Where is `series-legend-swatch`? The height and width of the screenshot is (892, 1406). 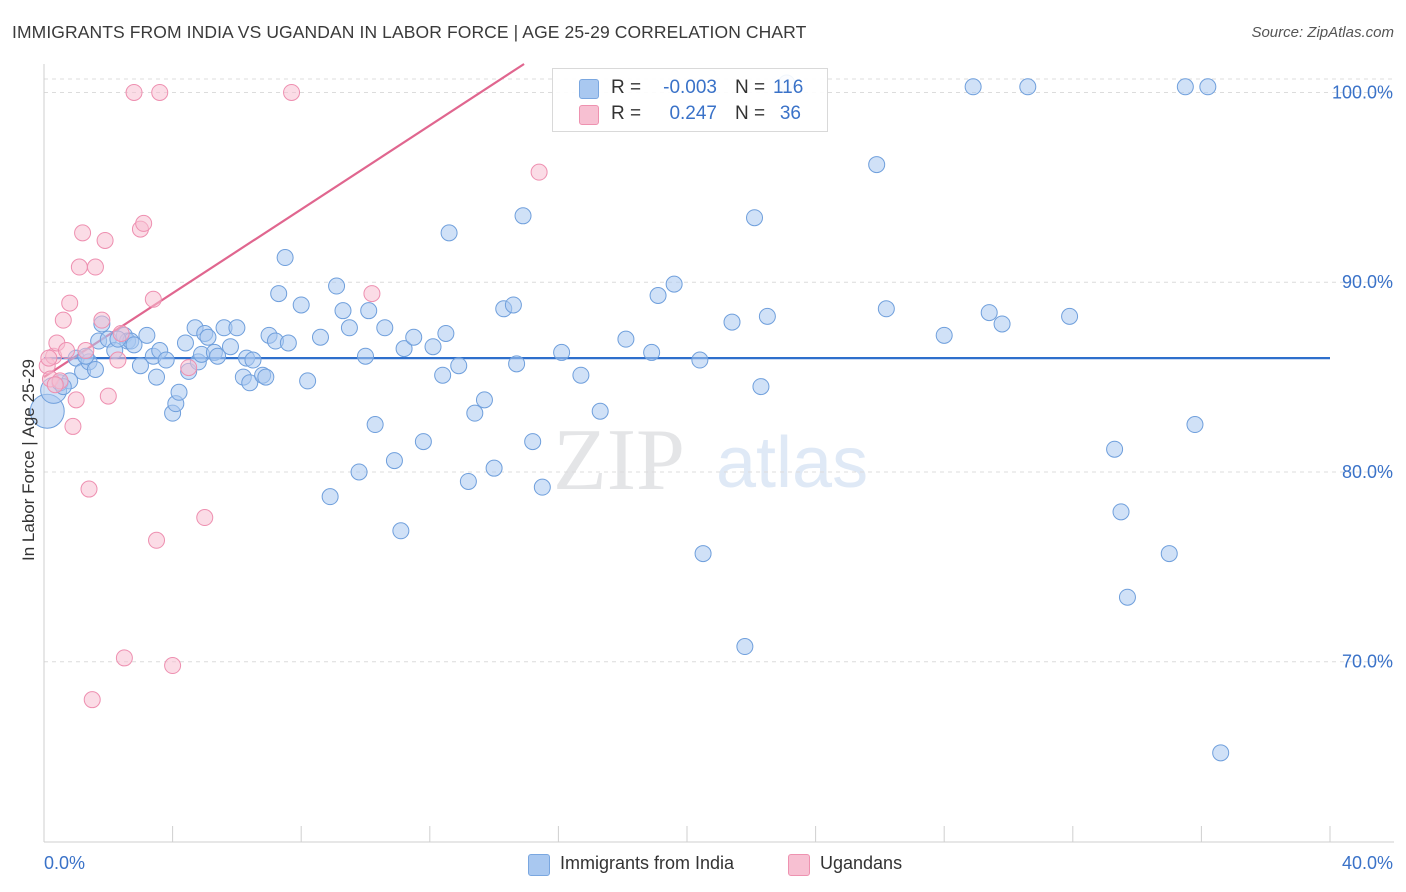
series-legend-swatch is located at coordinates (799, 865).